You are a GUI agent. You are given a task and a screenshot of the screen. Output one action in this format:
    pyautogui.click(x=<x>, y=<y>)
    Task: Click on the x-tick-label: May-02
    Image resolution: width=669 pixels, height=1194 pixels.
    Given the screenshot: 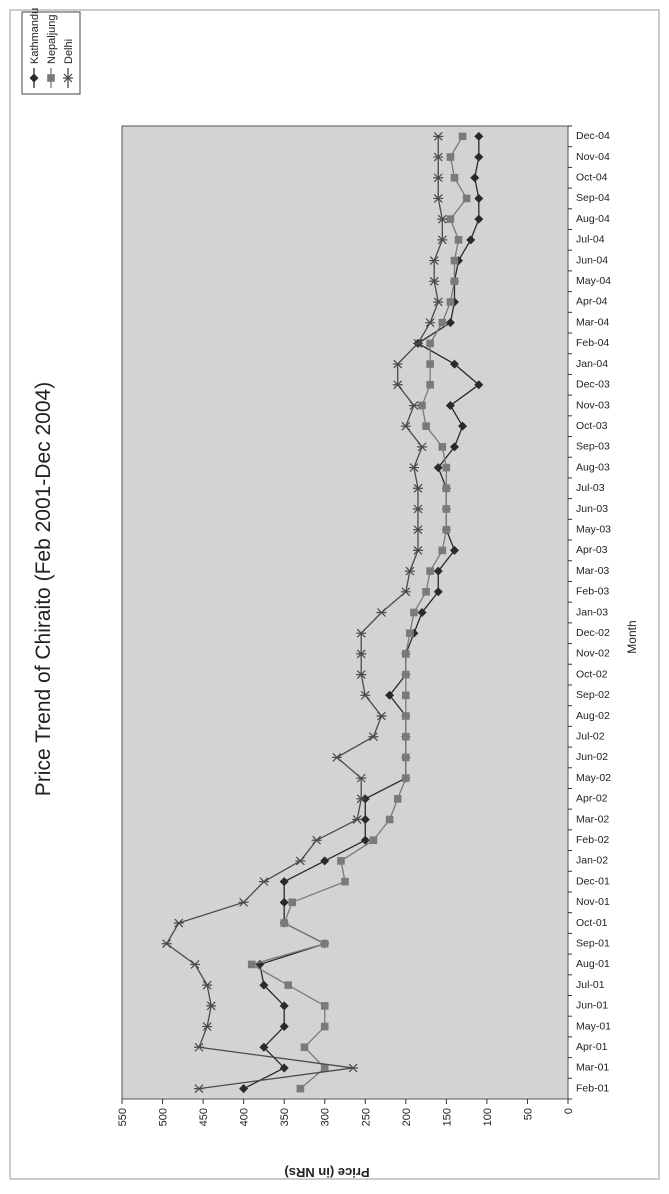 What is the action you would take?
    pyautogui.click(x=593, y=778)
    